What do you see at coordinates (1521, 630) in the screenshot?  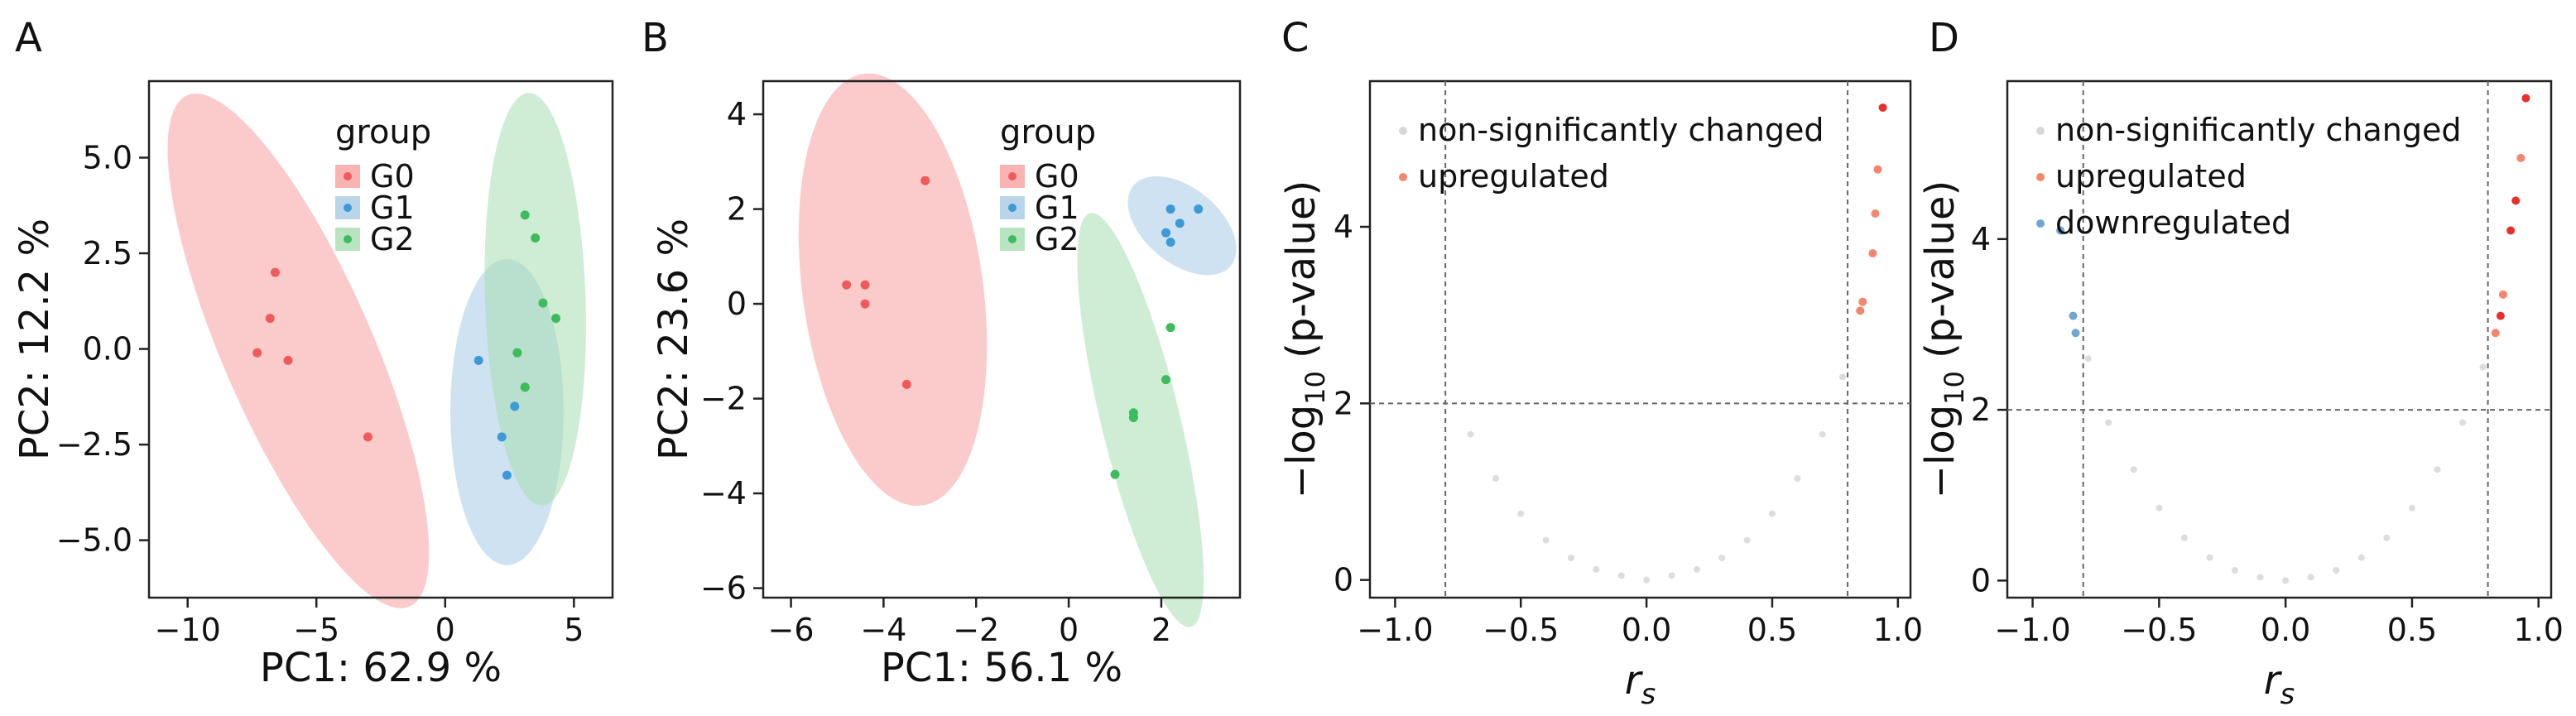 I see `x-tick-label-c-1: −0.5` at bounding box center [1521, 630].